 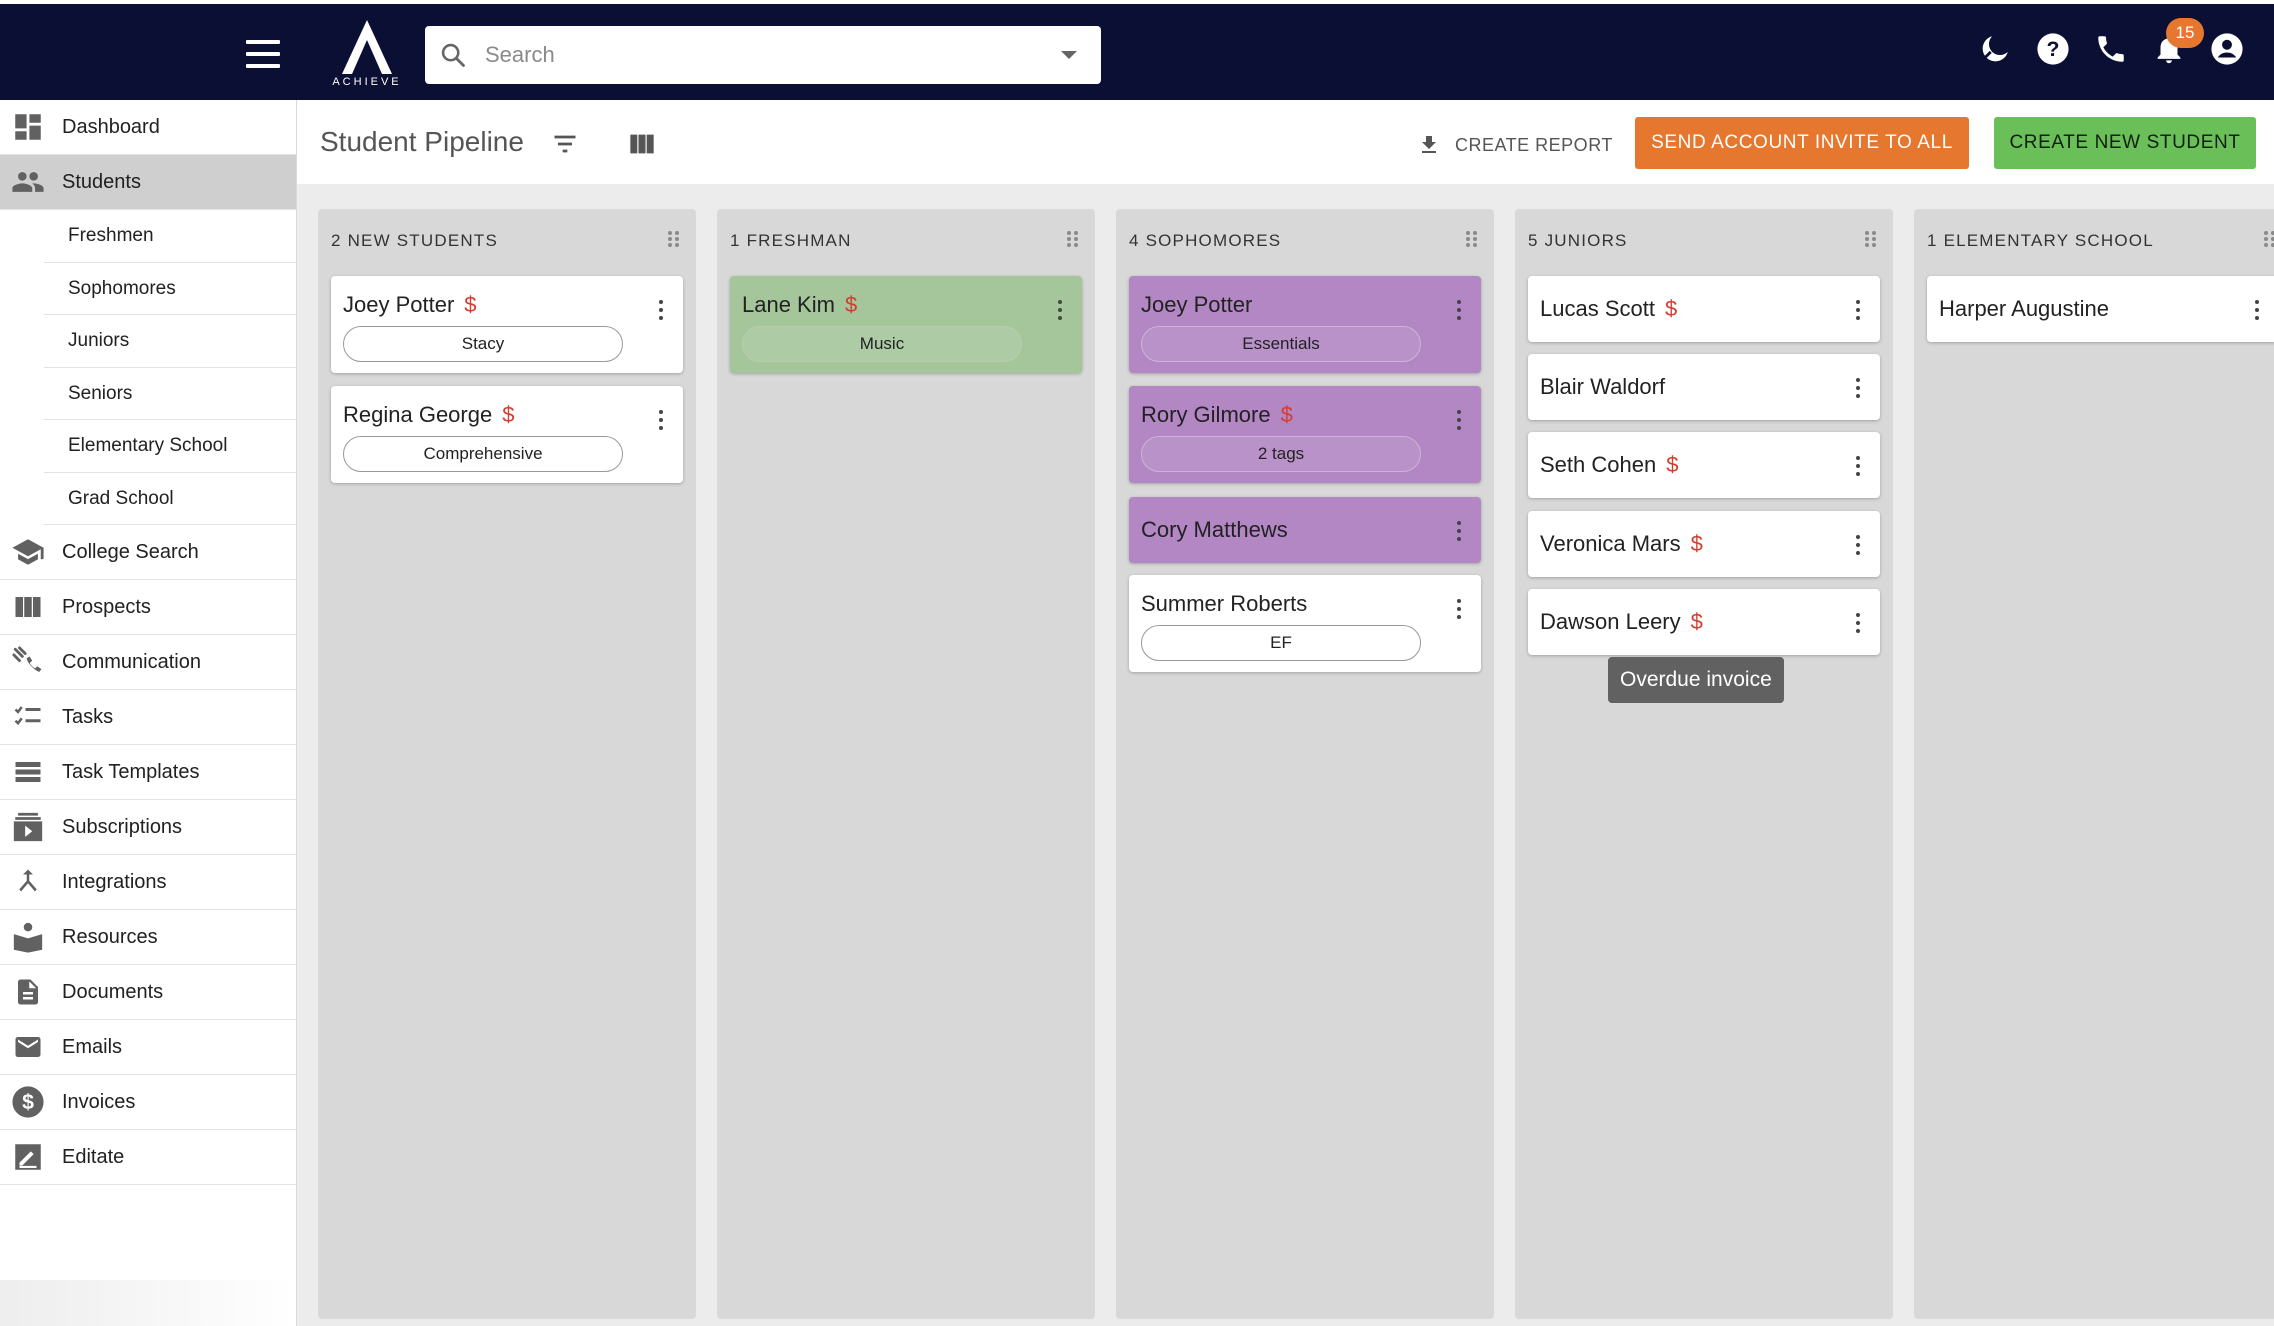 What do you see at coordinates (148, 607) in the screenshot?
I see `sidebar-item-prospects: Prospects` at bounding box center [148, 607].